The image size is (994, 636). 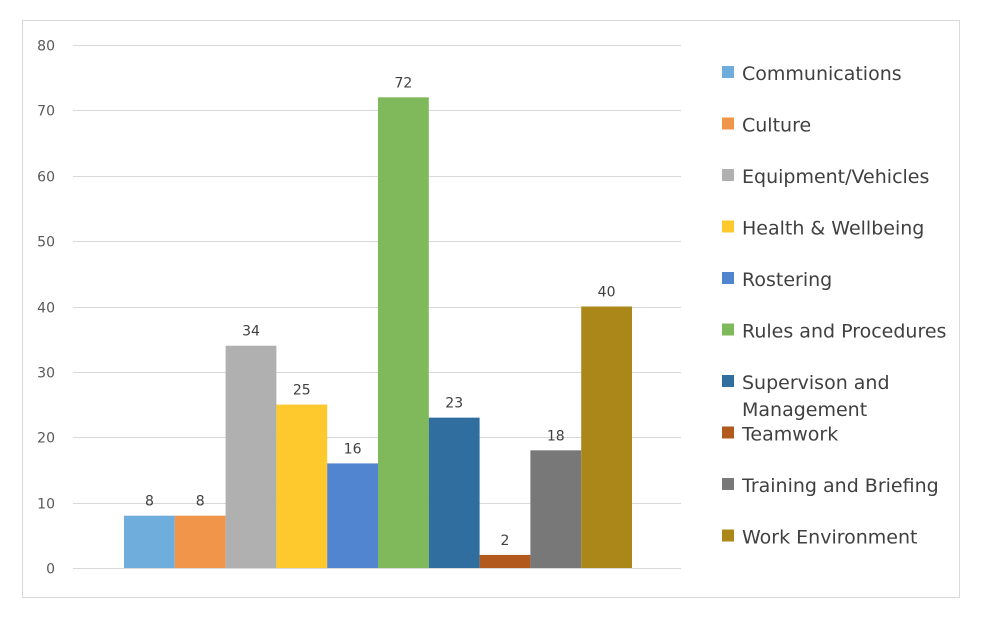 I want to click on legend-label: Communications, so click(x=822, y=74).